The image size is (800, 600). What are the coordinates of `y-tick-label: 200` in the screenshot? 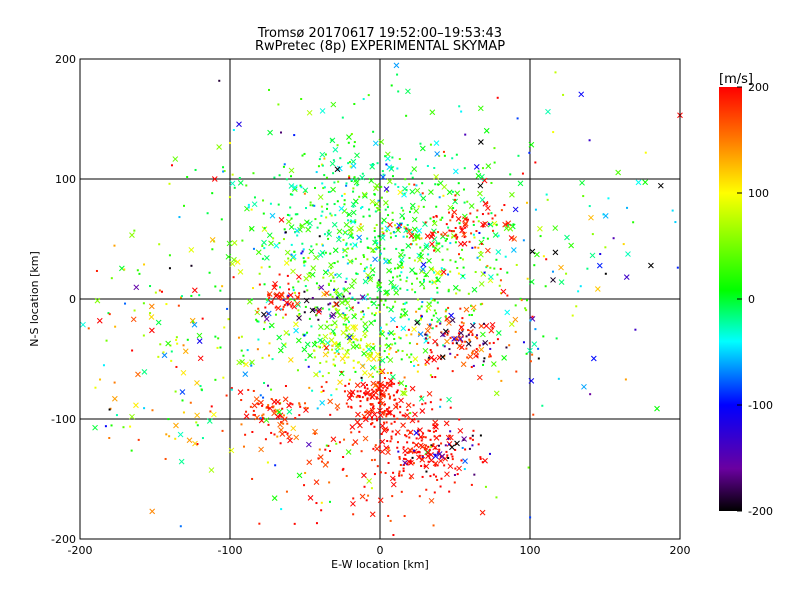 It's located at (65, 59).